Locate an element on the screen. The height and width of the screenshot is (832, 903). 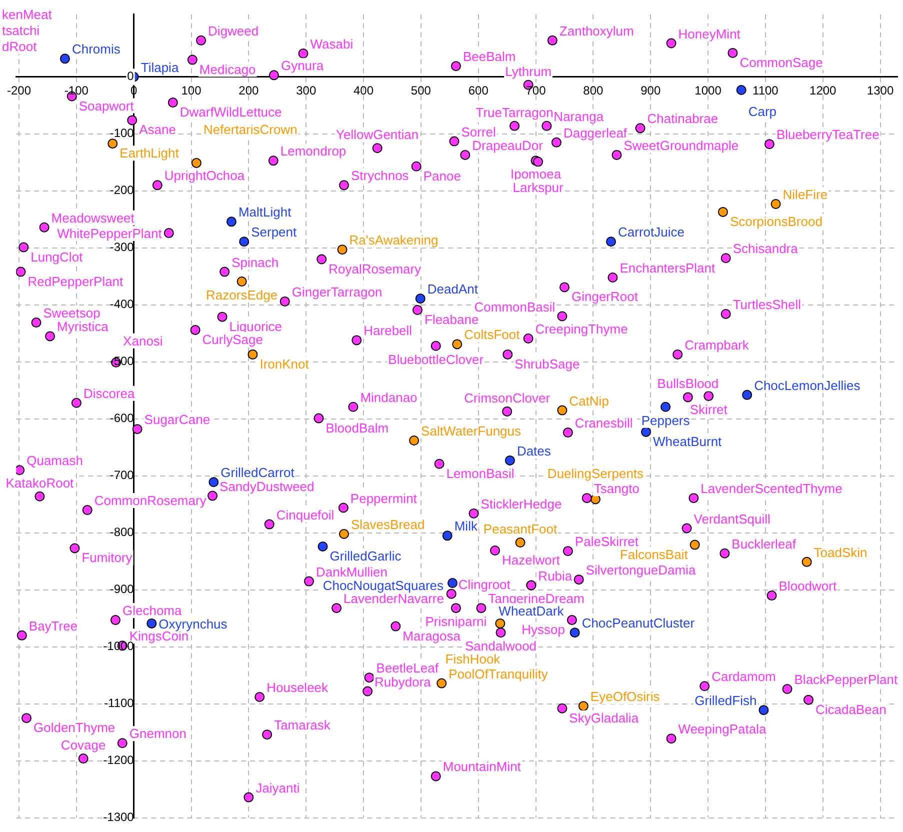
data-label: Tamarask is located at coordinates (302, 725).